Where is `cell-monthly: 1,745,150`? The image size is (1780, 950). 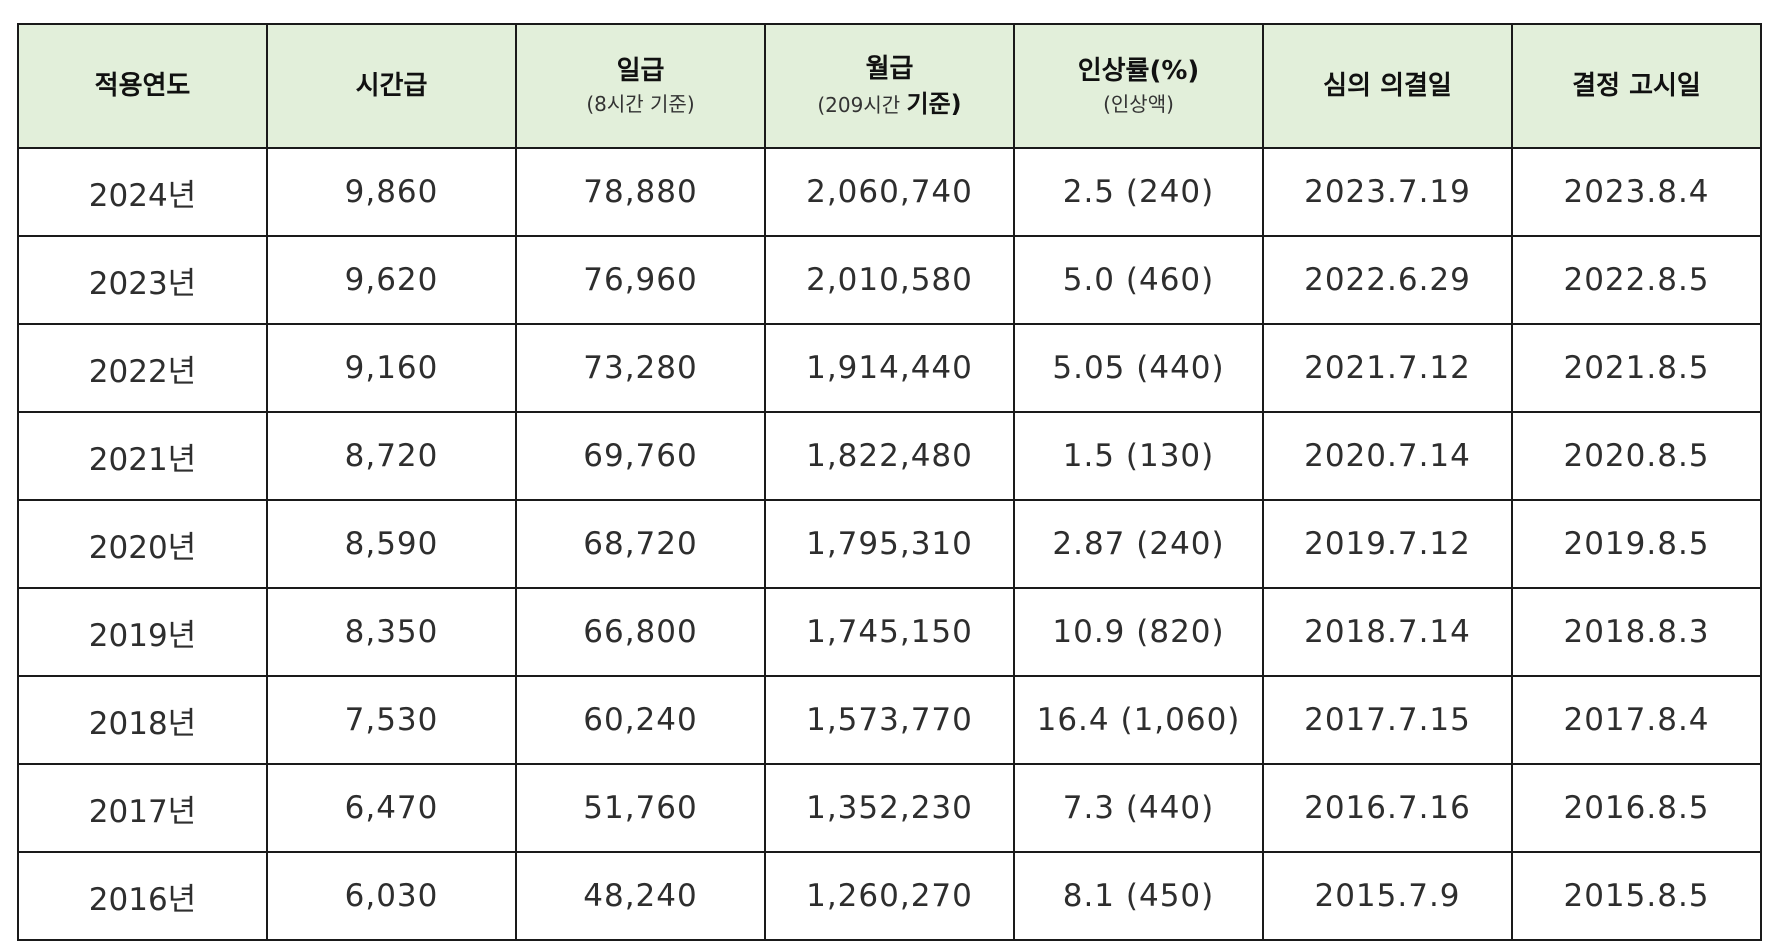
cell-monthly: 1,745,150 is located at coordinates (889, 632).